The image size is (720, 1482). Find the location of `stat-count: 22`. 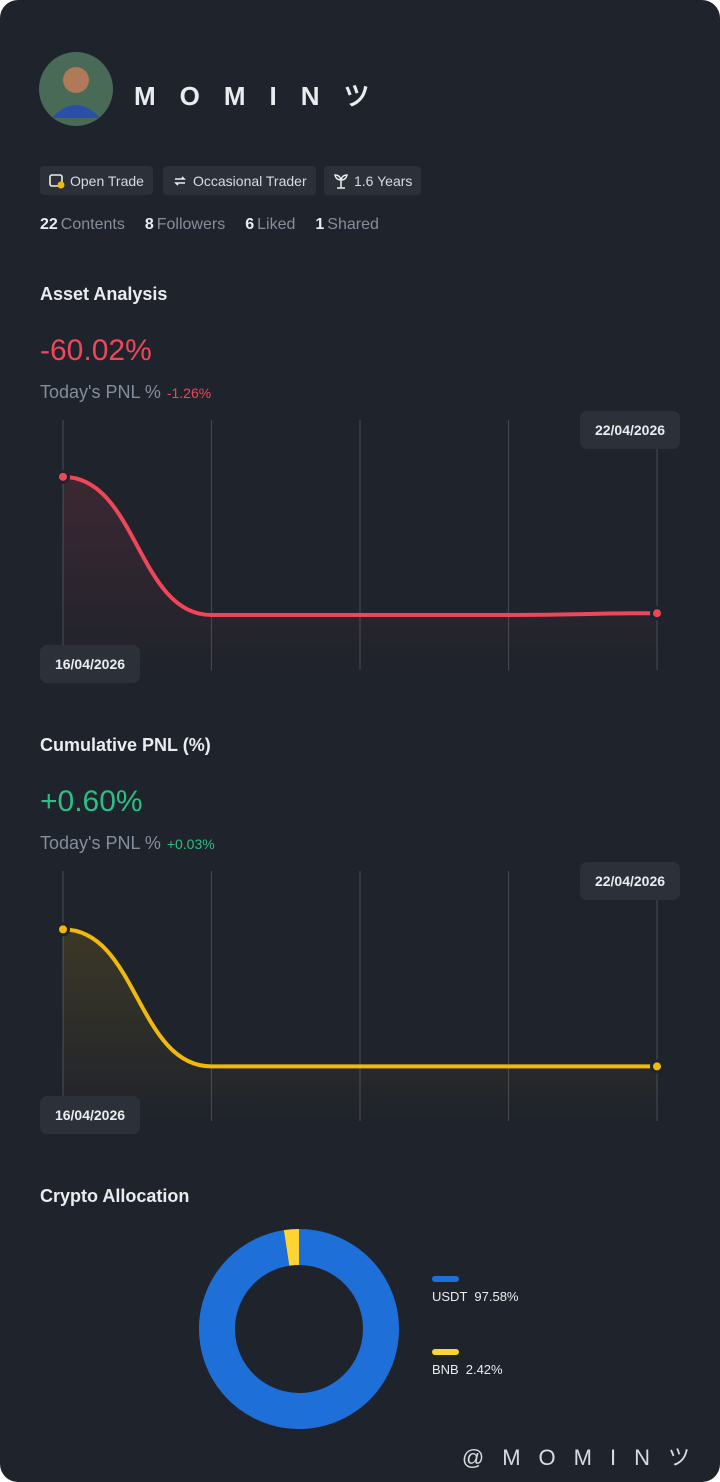

stat-count: 22 is located at coordinates (49, 224).